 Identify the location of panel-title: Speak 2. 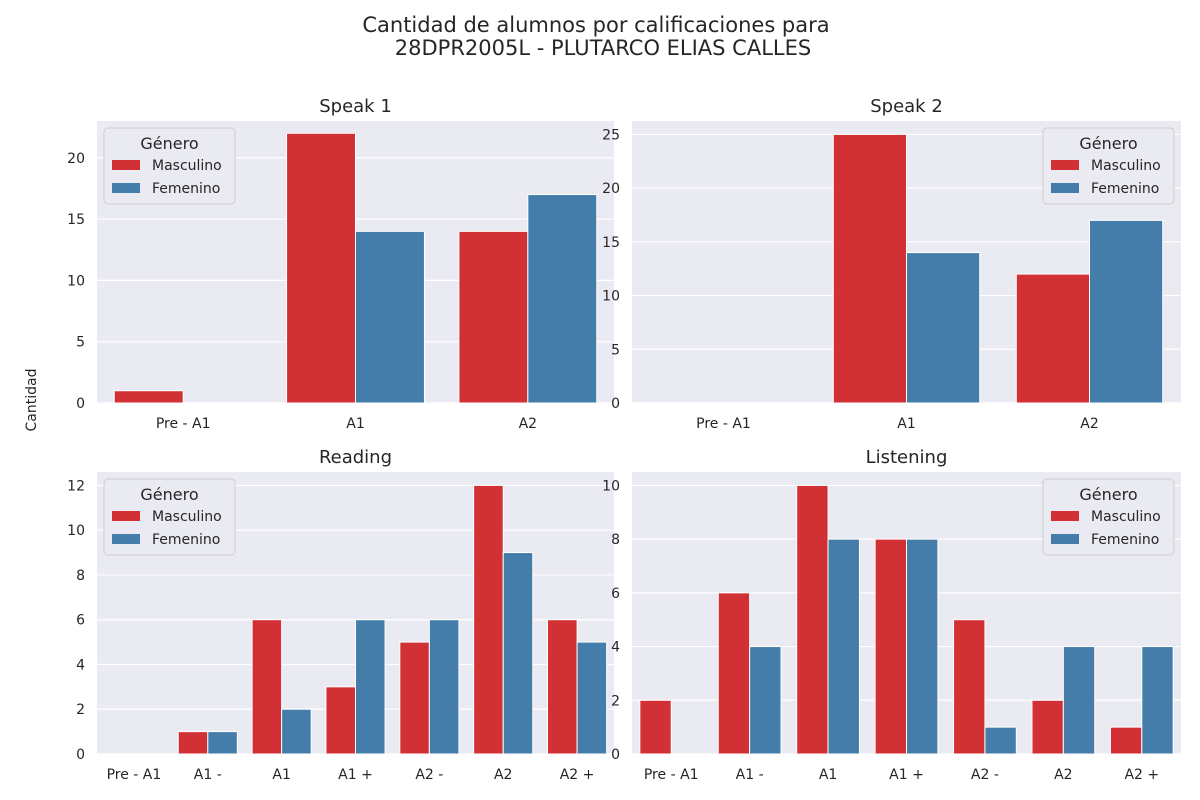
(906, 106).